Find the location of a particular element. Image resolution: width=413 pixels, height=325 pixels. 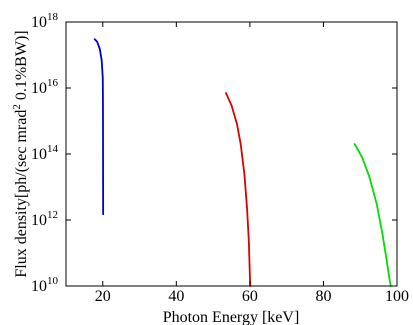

x-tick-label: 20 is located at coordinates (103, 296).